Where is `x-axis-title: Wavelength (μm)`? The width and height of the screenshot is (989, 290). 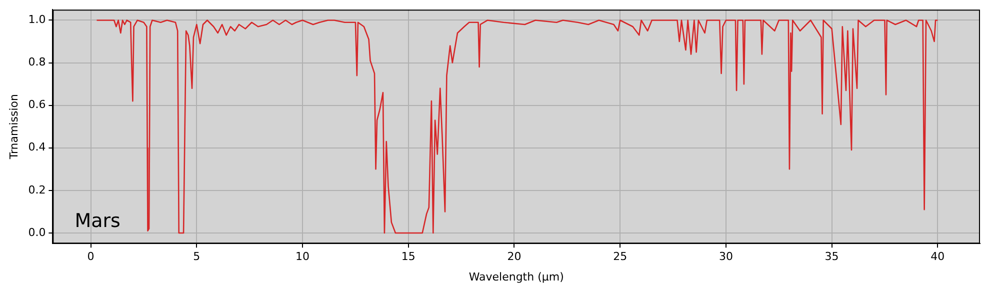
x-axis-title: Wavelength (μm) is located at coordinates (516, 277).